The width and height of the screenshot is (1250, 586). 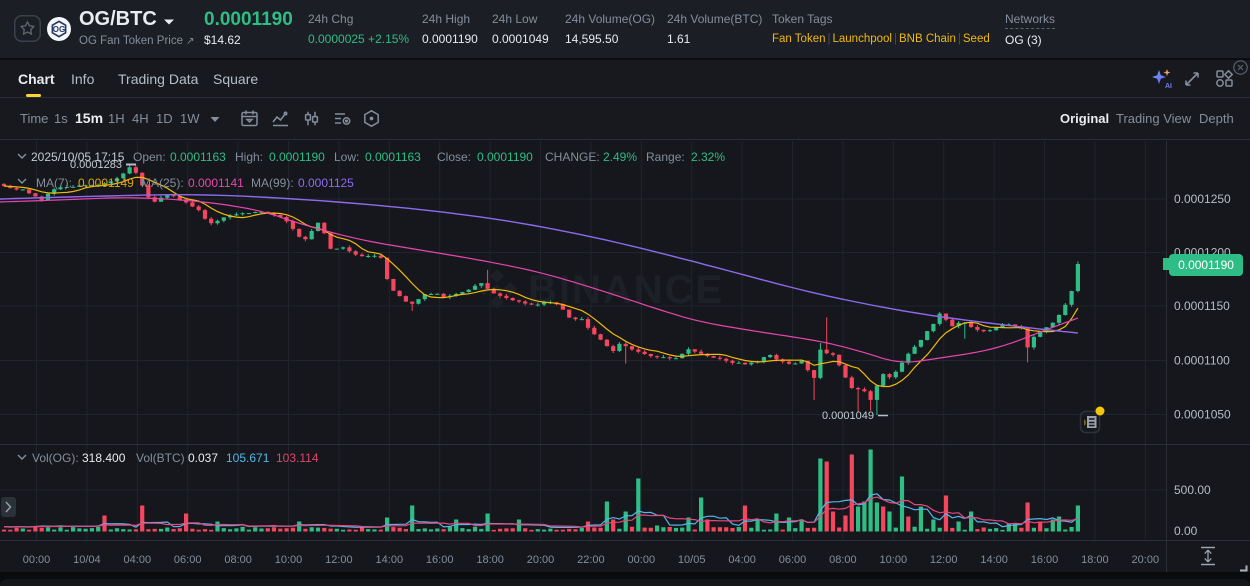 I want to click on svg-text: AI, so click(x=1168, y=86).